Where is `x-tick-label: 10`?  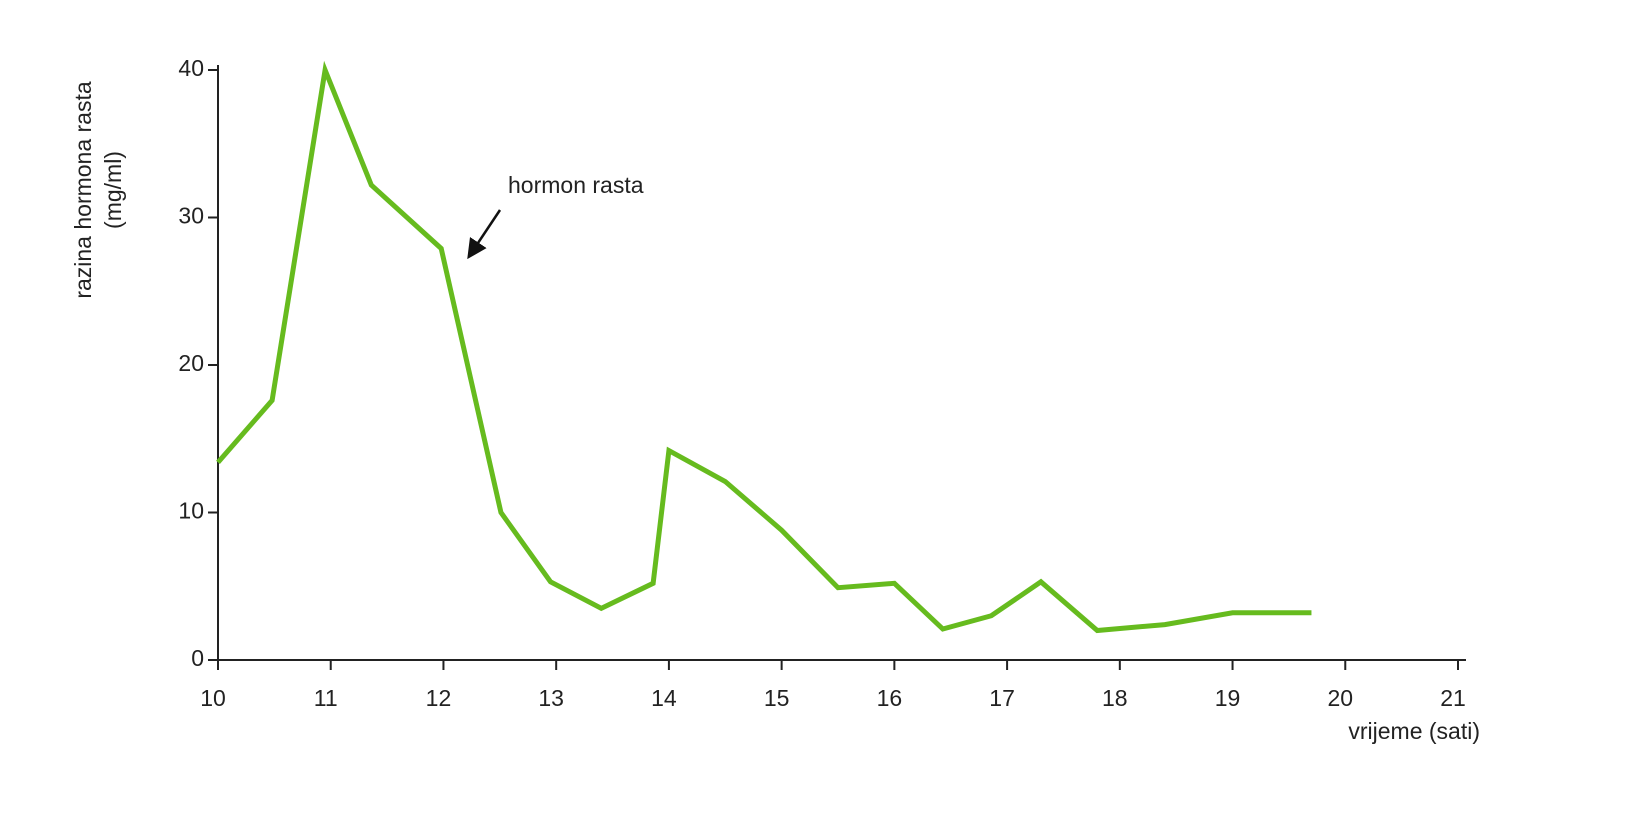 x-tick-label: 10 is located at coordinates (213, 698).